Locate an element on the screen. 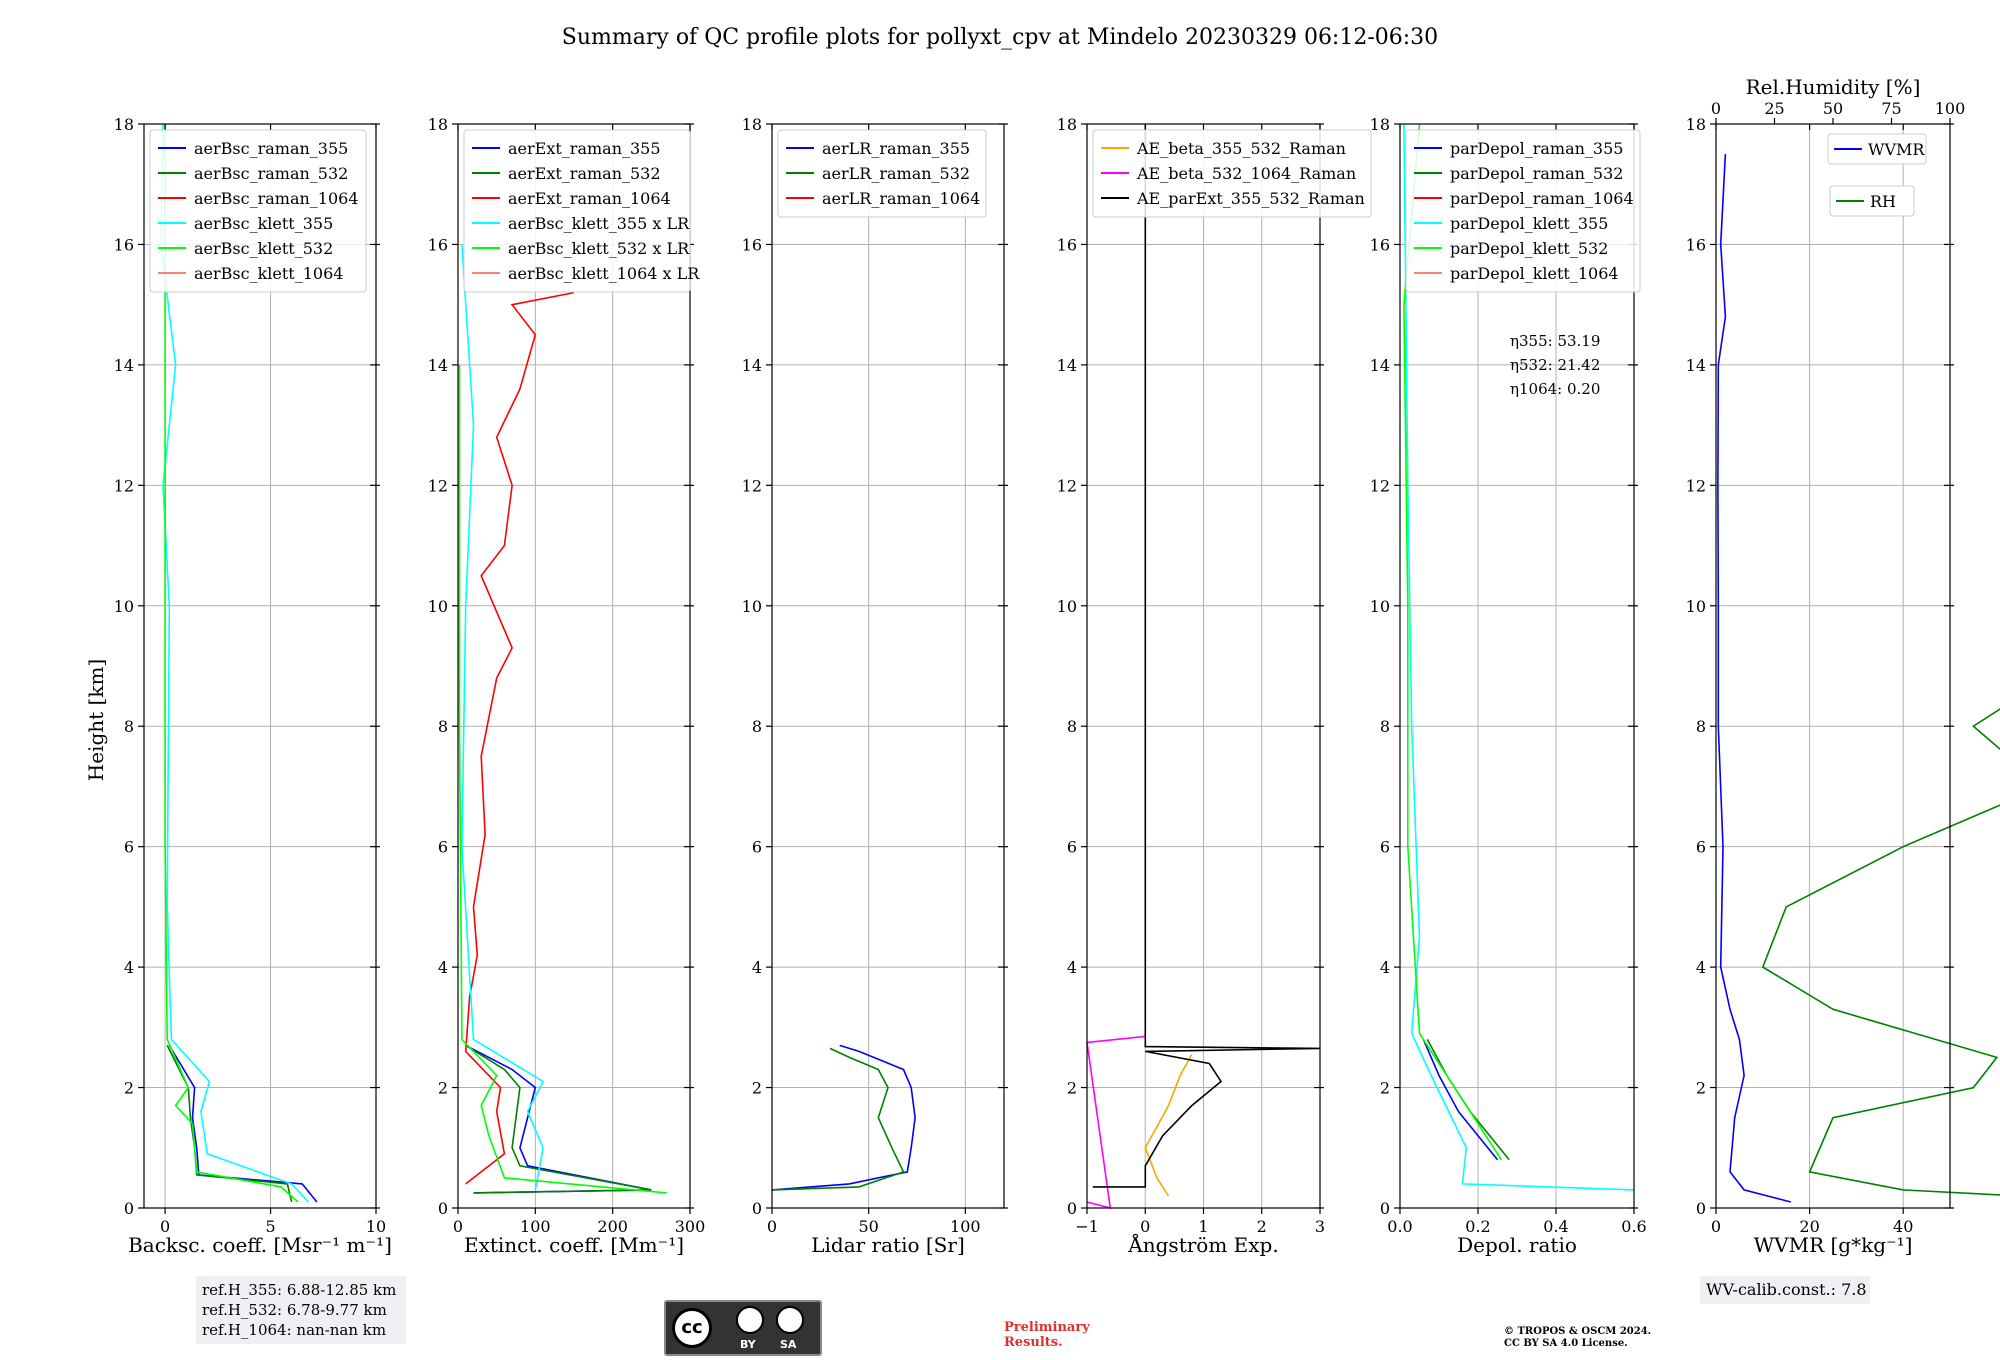 This screenshot has width=2000, height=1360. x-tick-label: 10 is located at coordinates (376, 1226).